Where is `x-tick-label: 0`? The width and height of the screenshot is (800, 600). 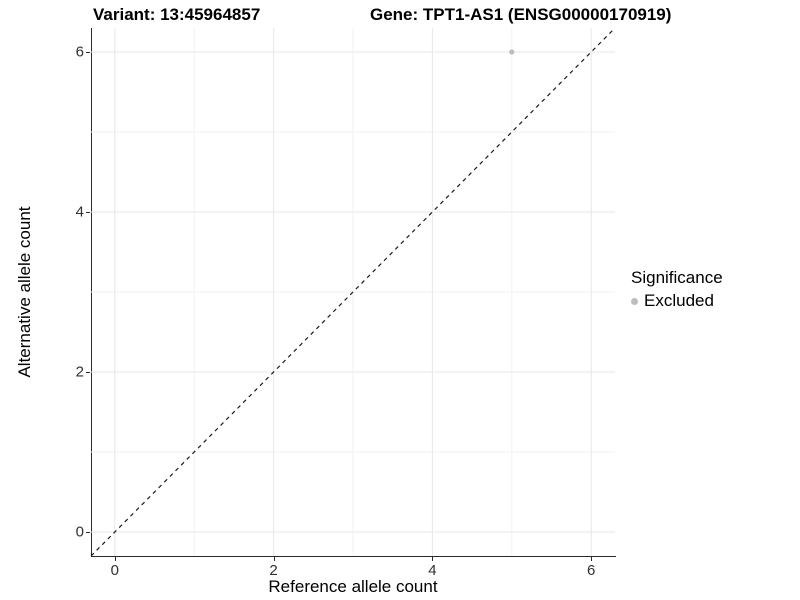
x-tick-label: 0 is located at coordinates (114, 570).